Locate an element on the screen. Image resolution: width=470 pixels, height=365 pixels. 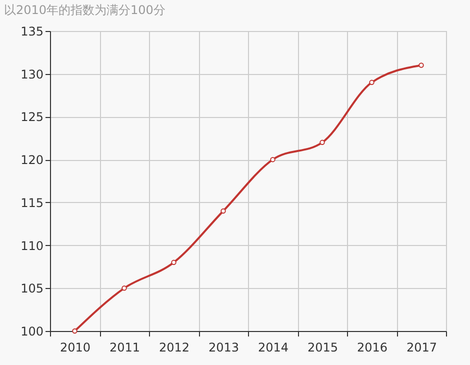
y-tick-label: 125 is located at coordinates (32, 117).